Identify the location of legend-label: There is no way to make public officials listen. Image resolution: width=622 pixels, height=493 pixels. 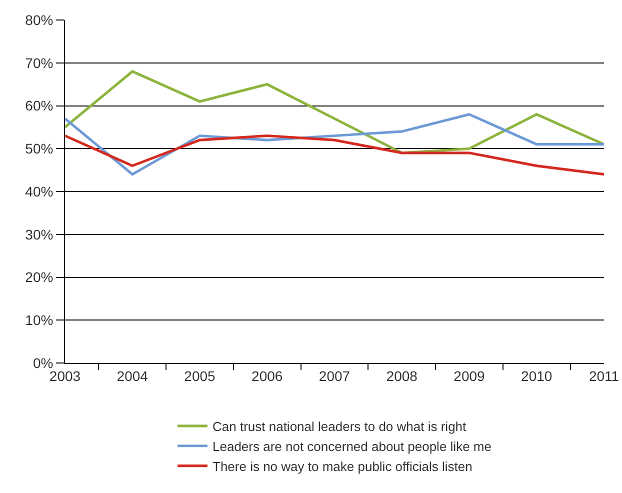
(342, 466).